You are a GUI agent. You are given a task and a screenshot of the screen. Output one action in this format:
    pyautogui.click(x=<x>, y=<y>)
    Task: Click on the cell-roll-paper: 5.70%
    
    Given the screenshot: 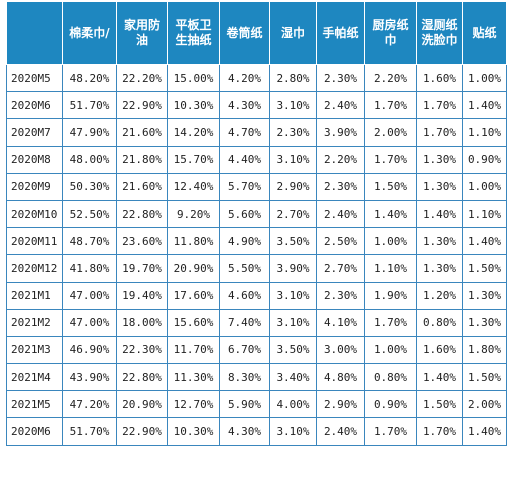 What is the action you would take?
    pyautogui.click(x=244, y=186)
    